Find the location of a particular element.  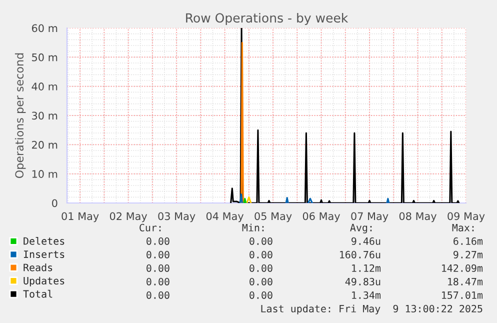

x-tick-label: 07 May is located at coordinates (369, 217).